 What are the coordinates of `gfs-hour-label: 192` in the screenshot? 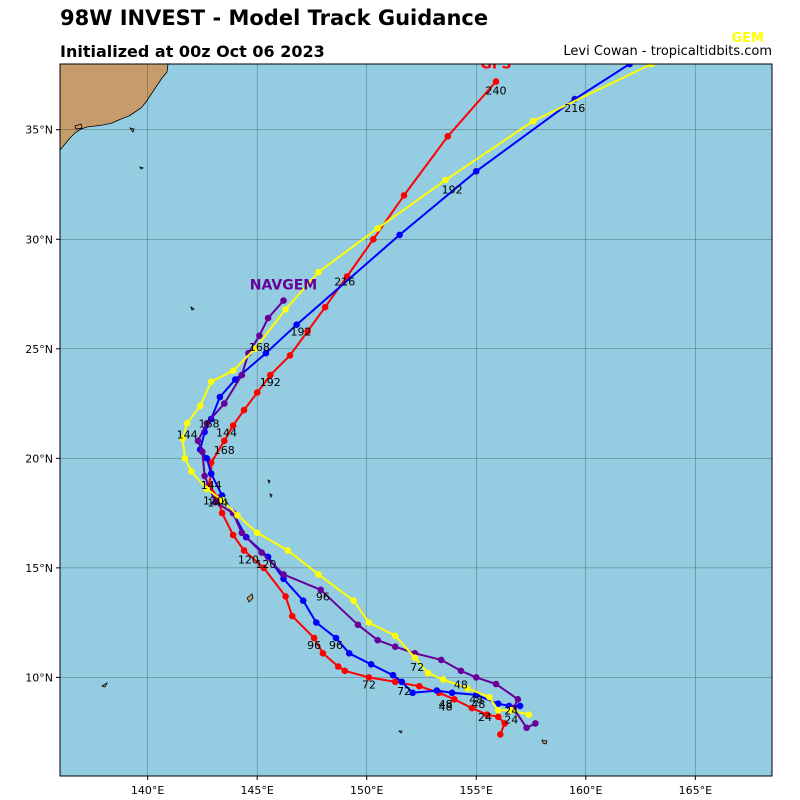 It's located at (270, 382).